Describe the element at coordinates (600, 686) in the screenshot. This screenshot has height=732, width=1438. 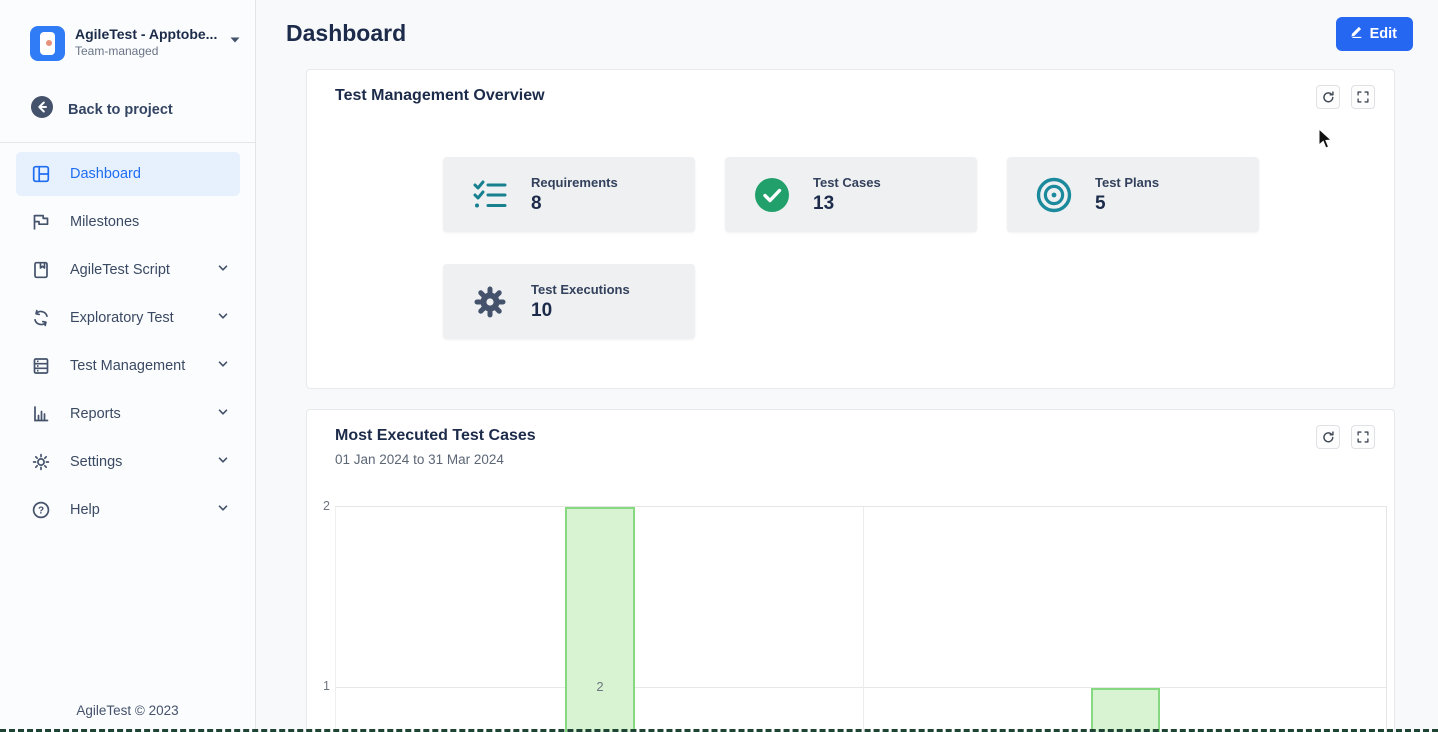
I see `bar-value-label: 2` at that location.